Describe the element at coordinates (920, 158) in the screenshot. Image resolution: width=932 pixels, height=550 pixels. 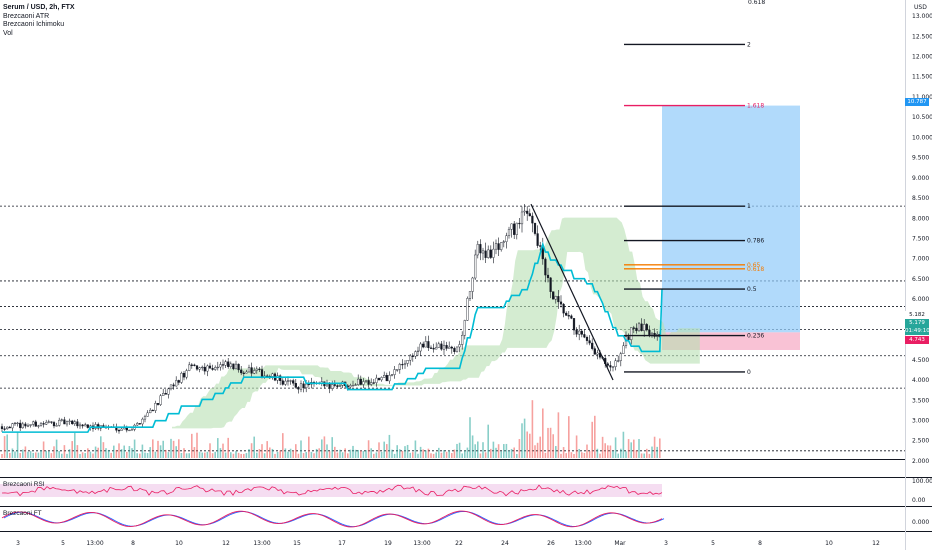
I see `price-tick: 9.500` at that location.